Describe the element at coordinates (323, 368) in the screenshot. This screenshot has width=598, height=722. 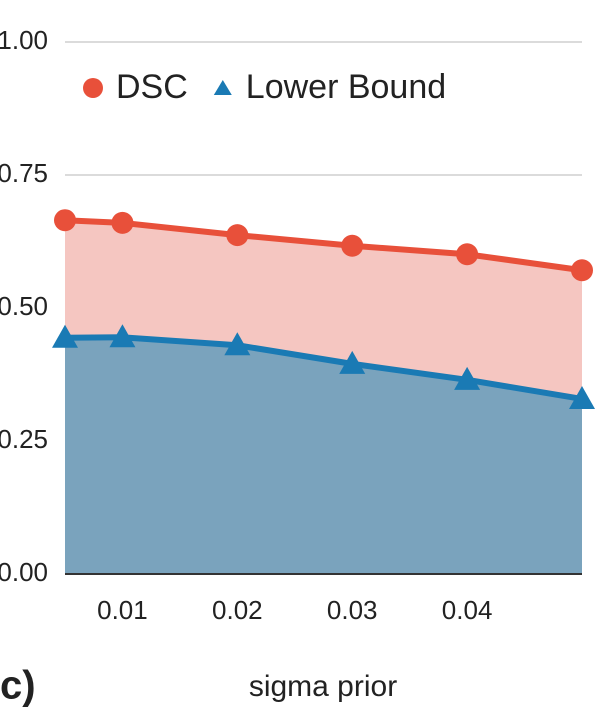
I see `line` at that location.